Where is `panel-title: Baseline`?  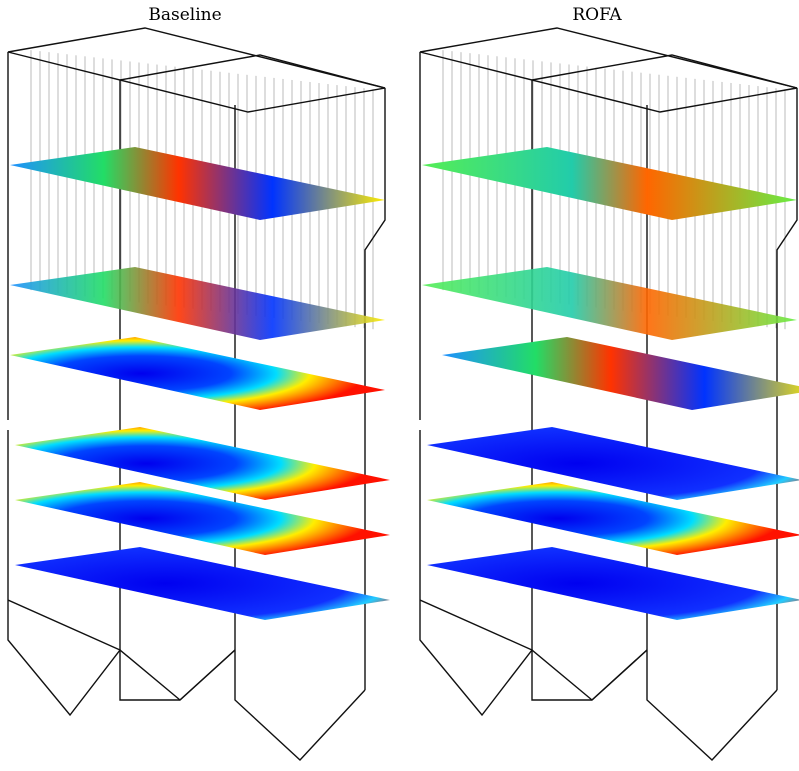
panel-title: Baseline is located at coordinates (184, 15).